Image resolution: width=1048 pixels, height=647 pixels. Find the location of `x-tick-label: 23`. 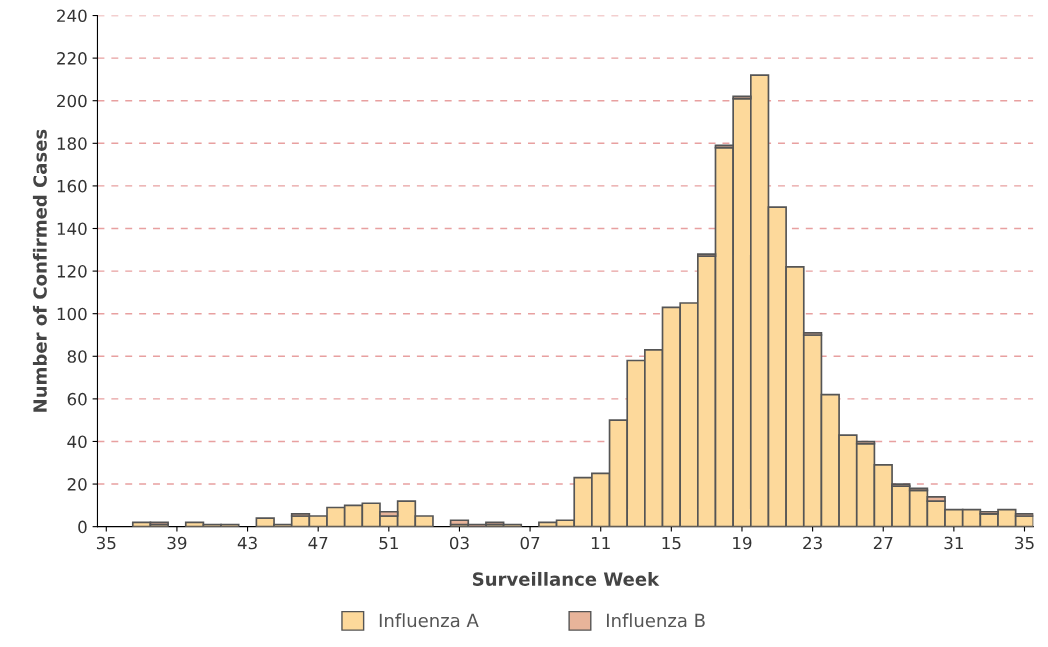

x-tick-label: 23 is located at coordinates (812, 543).